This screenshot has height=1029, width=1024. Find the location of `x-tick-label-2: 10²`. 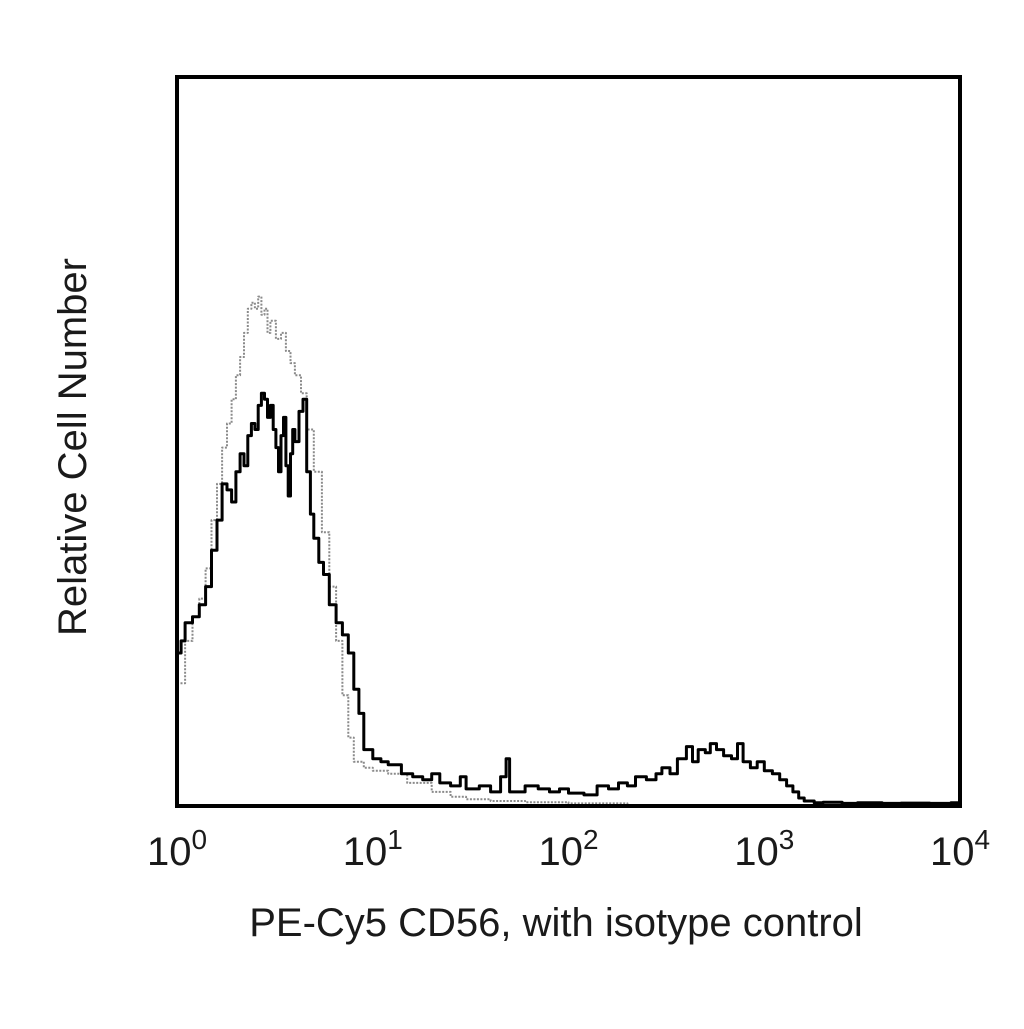

x-tick-label-2: 10² is located at coordinates (568, 849).